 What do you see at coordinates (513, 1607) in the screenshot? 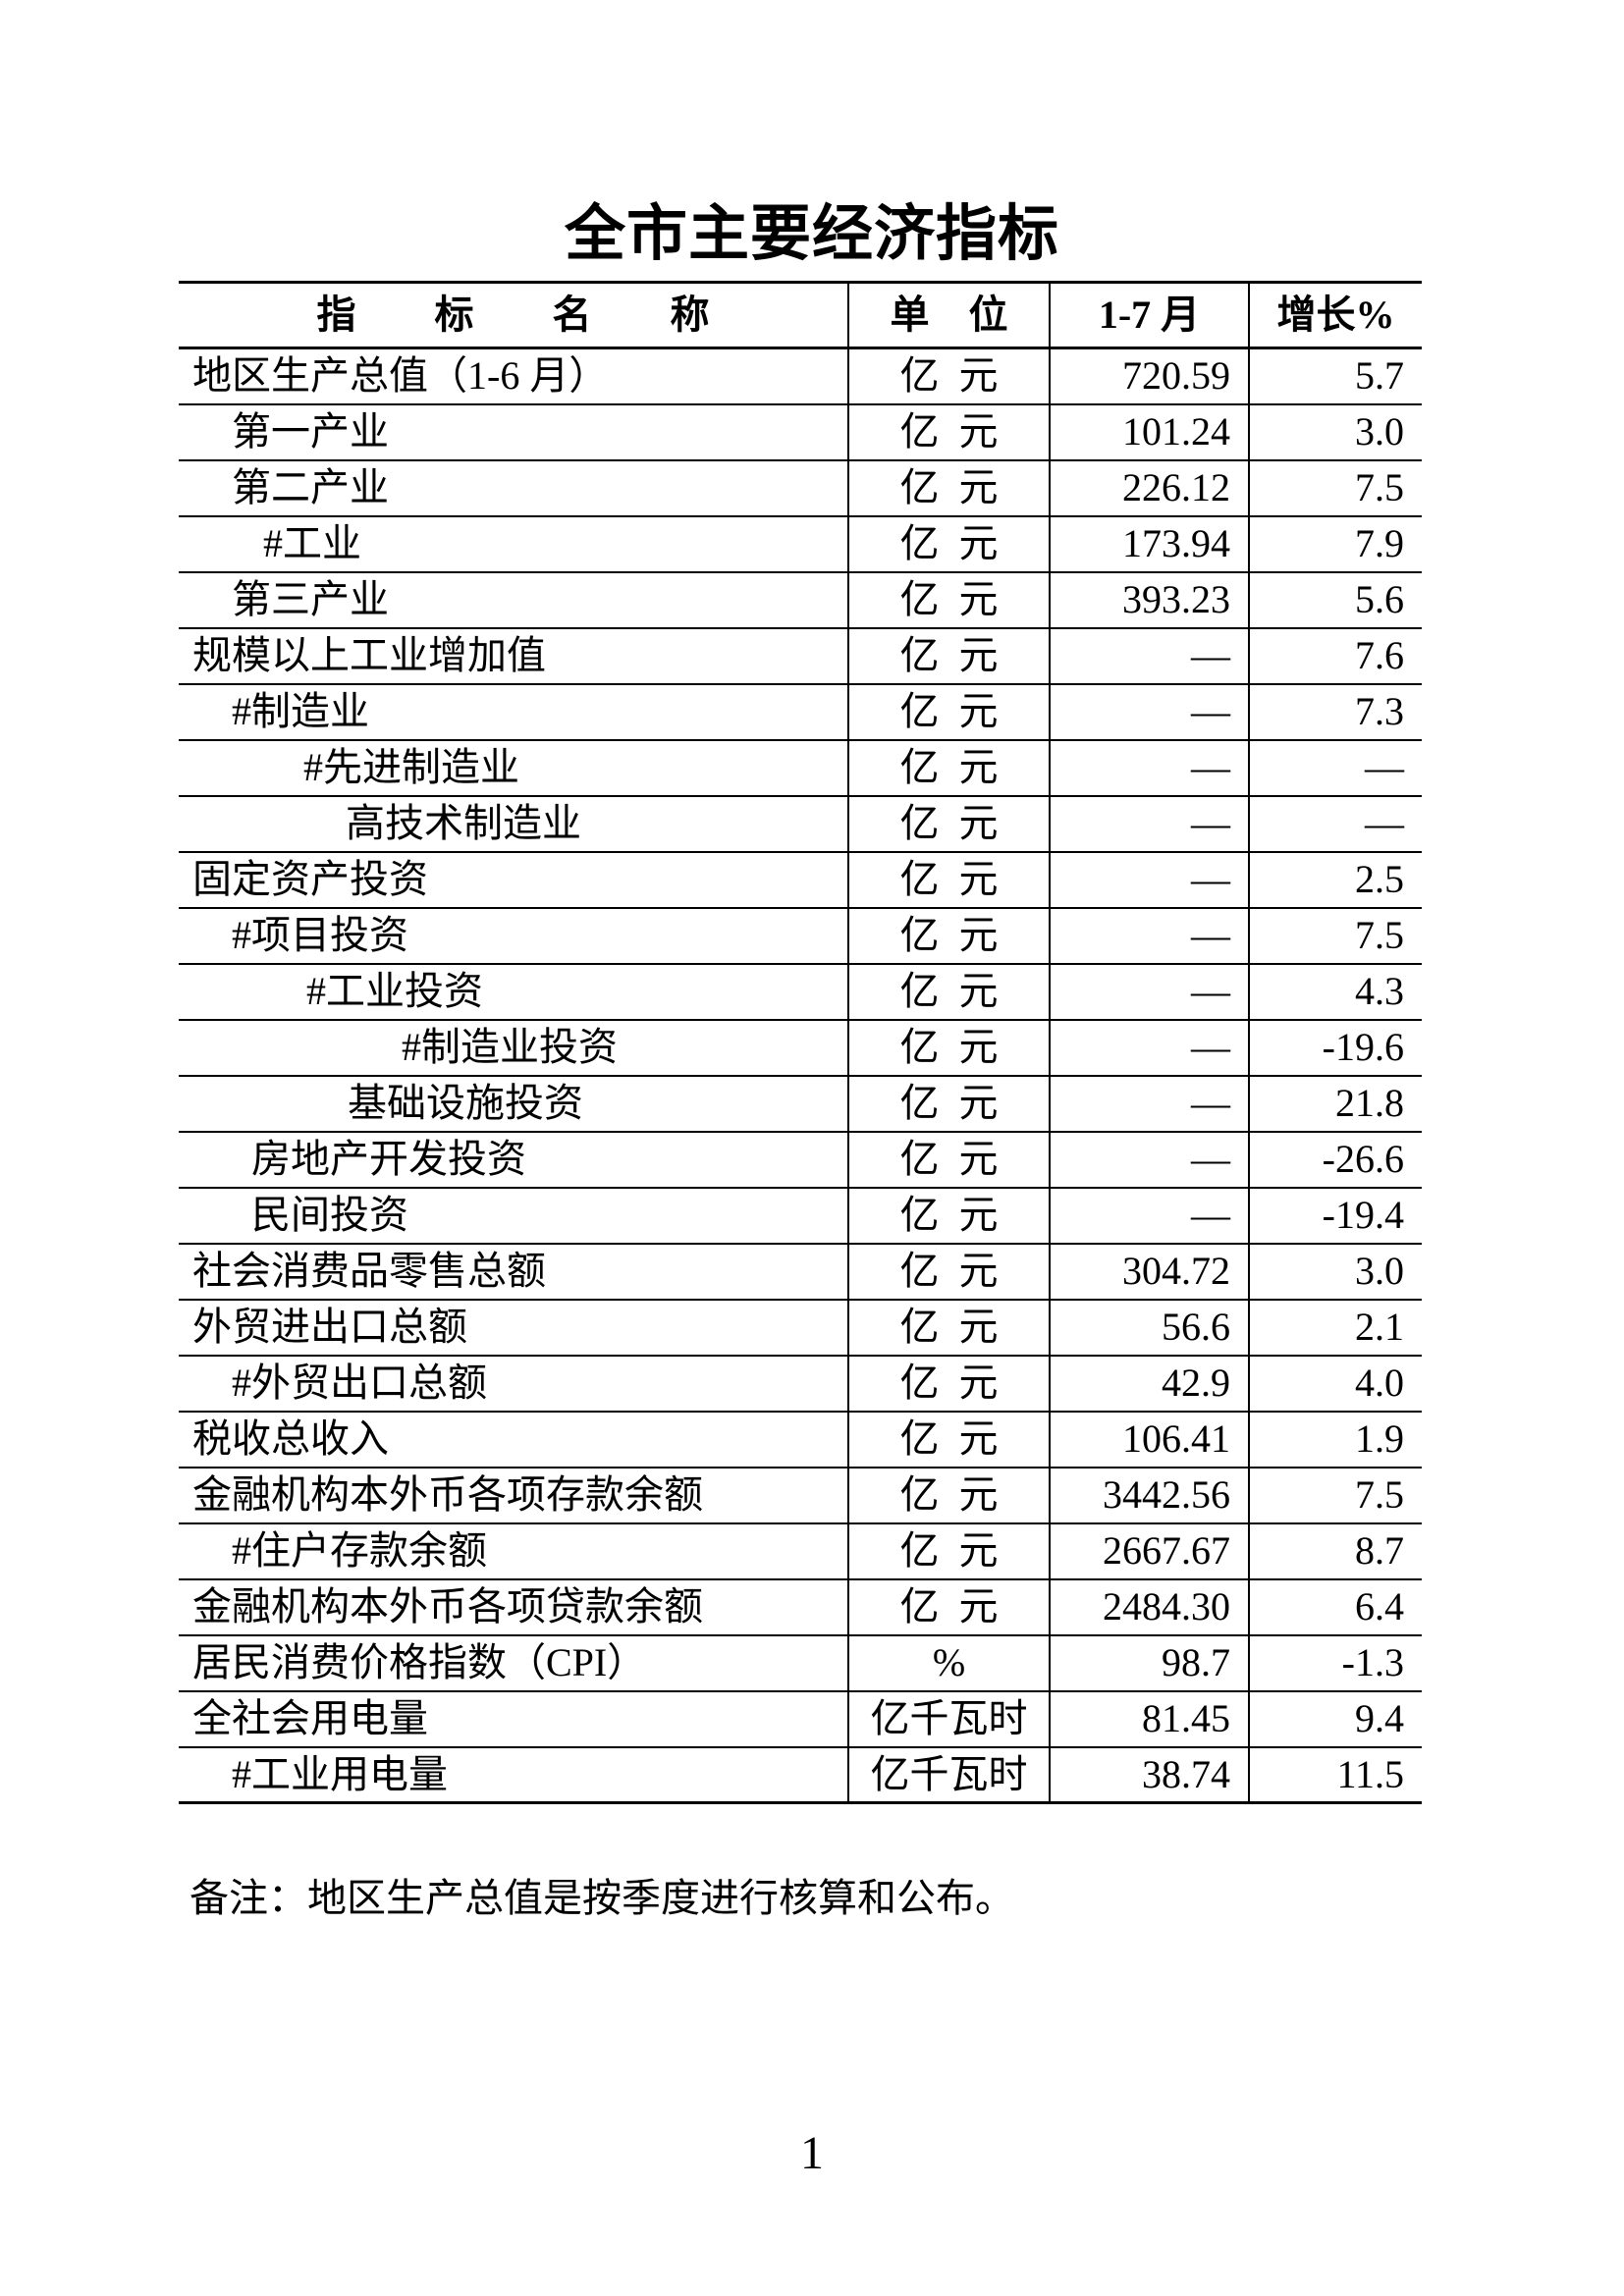
I see `cell-label: 金融机构本外币各项贷款余额` at bounding box center [513, 1607].